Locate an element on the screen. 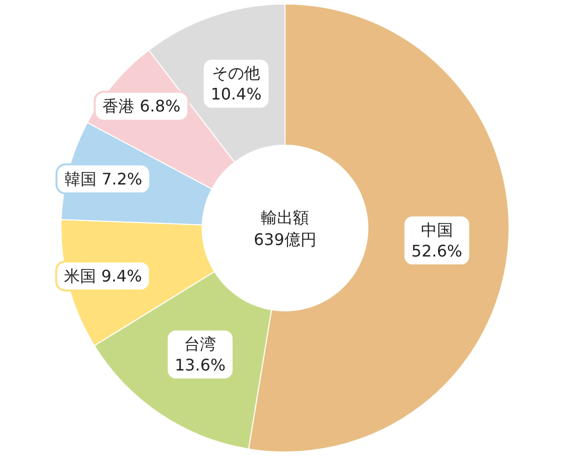  slice-label: 米国 9.4% is located at coordinates (103, 276).